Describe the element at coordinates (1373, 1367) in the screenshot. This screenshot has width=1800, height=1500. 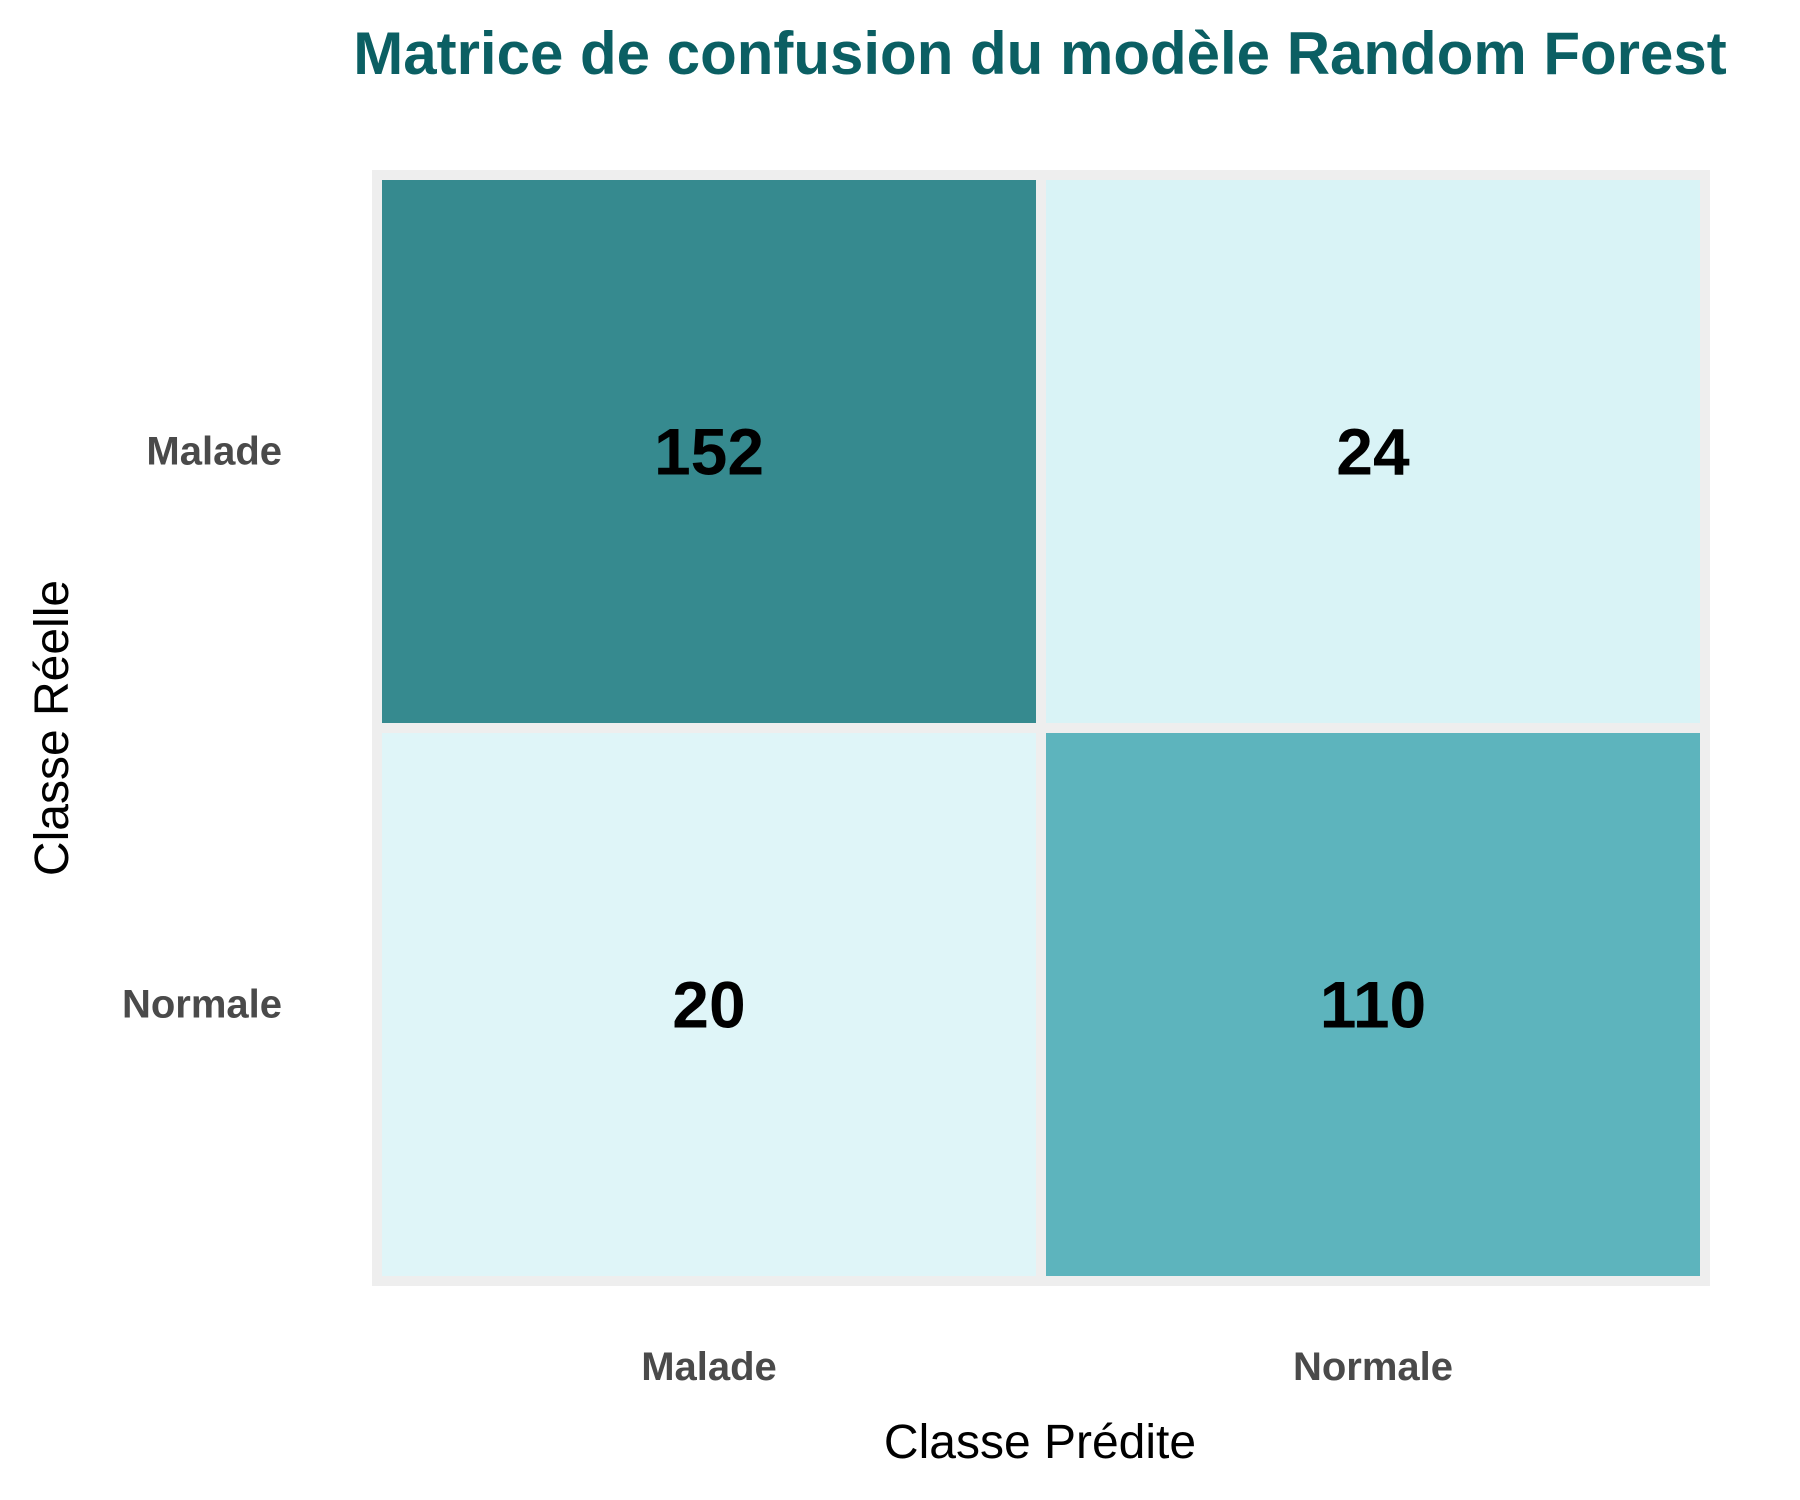
I see `x-tick-label-1: Normale` at that location.